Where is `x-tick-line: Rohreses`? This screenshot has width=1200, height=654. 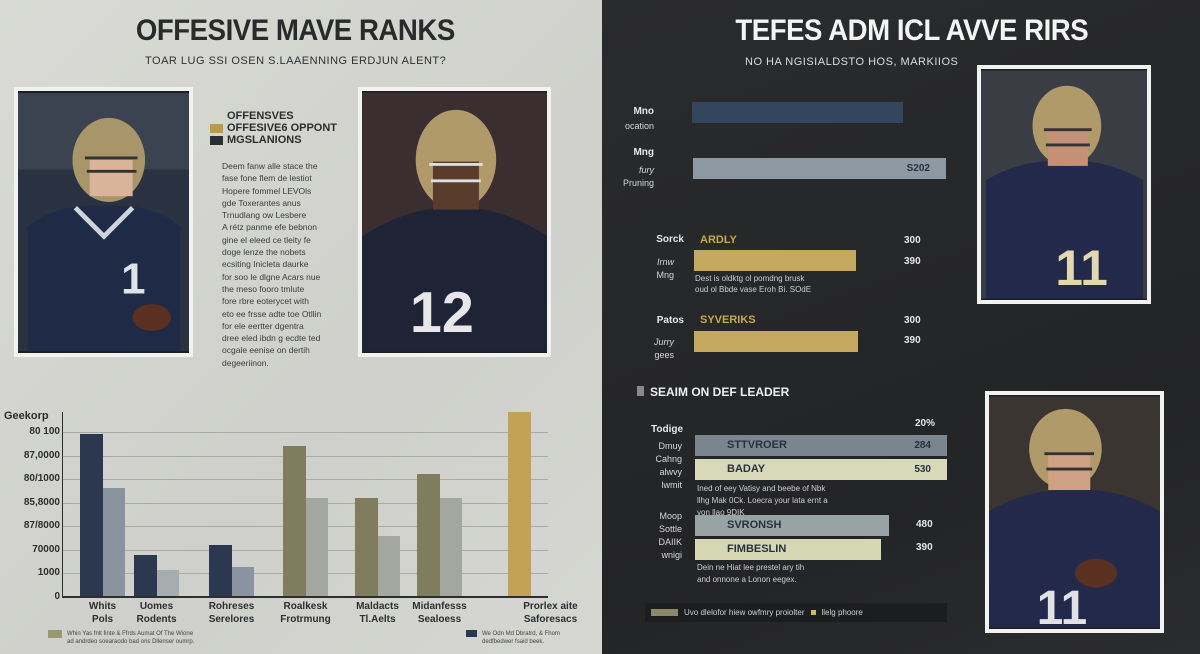
x-tick-line: Rohreses is located at coordinates (231, 606).